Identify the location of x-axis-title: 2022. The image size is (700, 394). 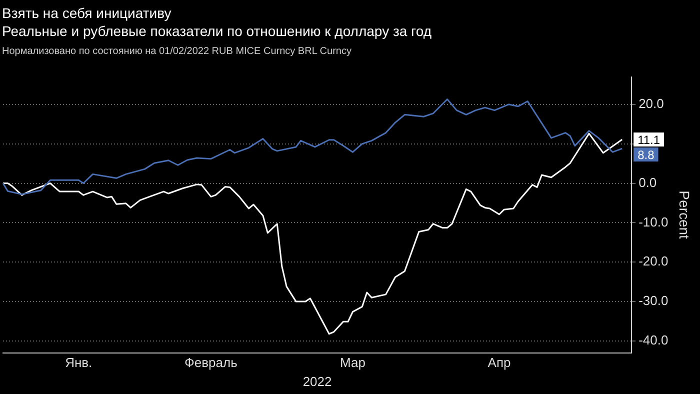
(317, 381).